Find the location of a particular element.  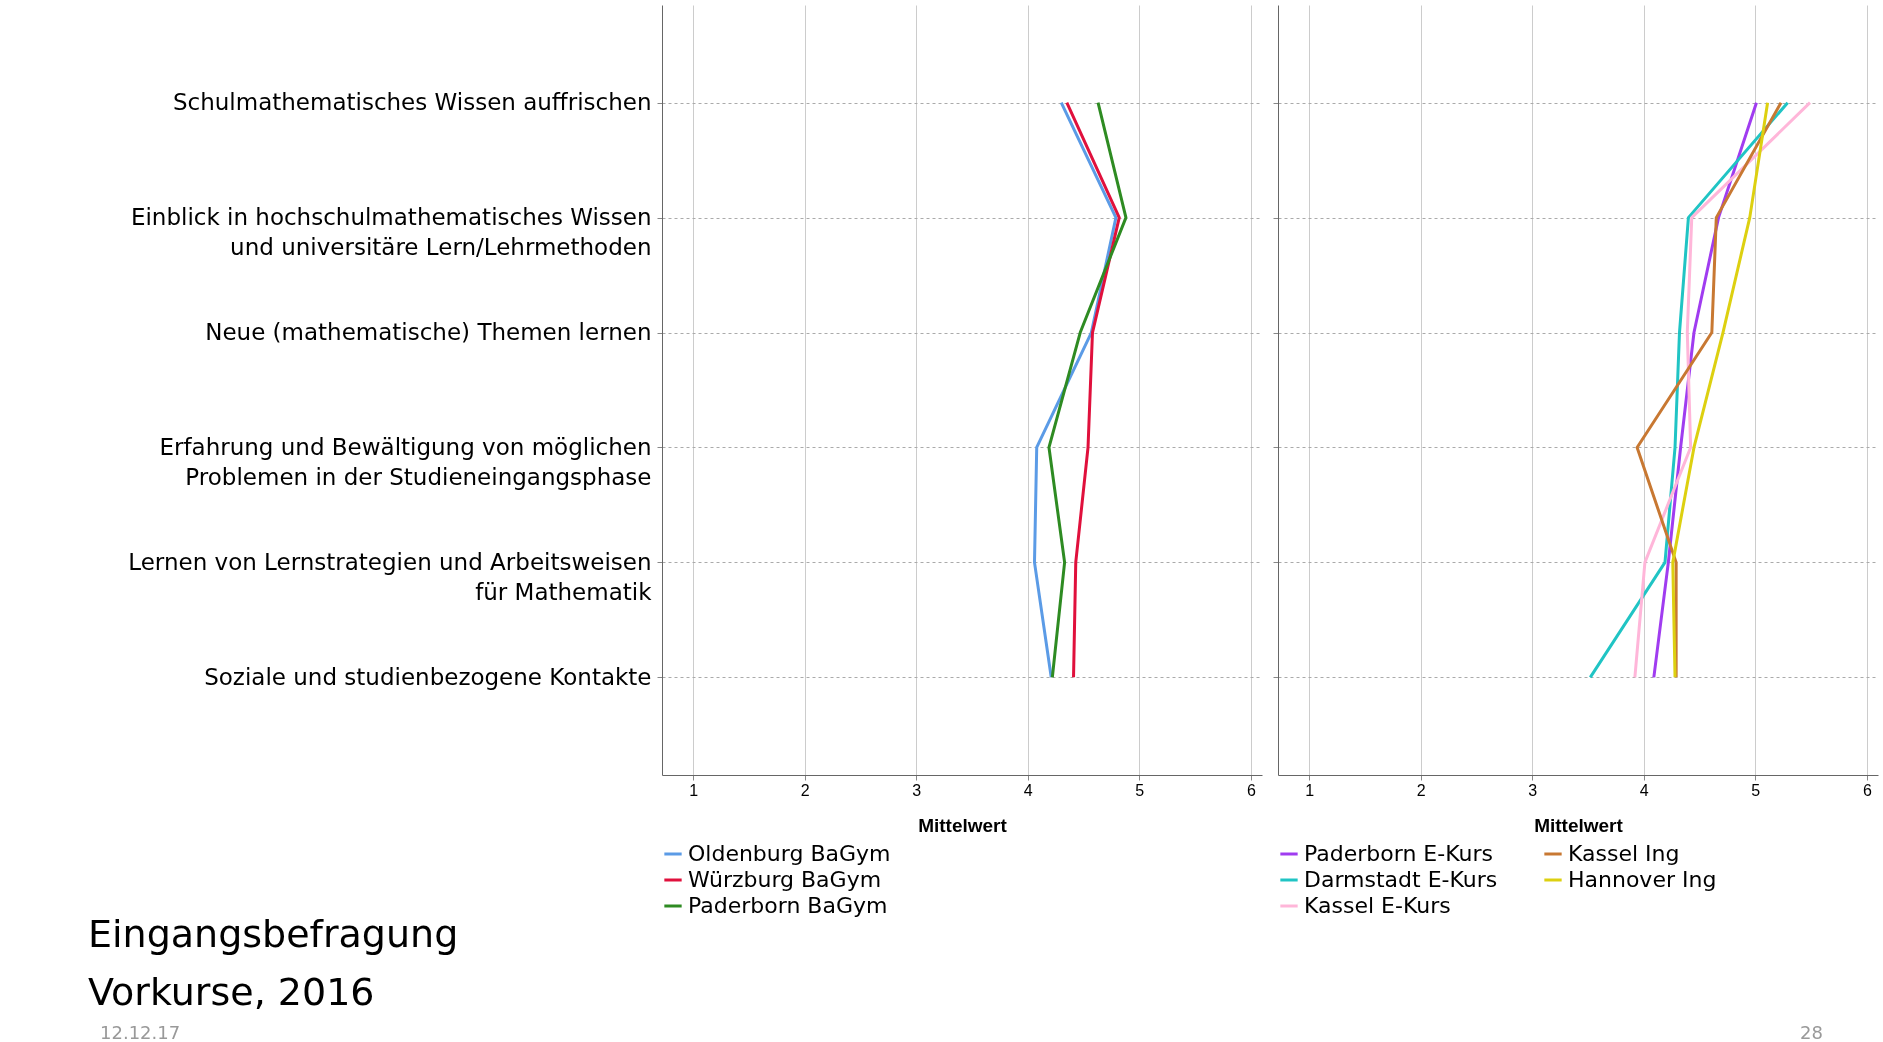

y-tick-label: Erfahrung und Bewältigung von möglichen Problemen in der Studieneingangsphase is located at coordinates (405, 461).